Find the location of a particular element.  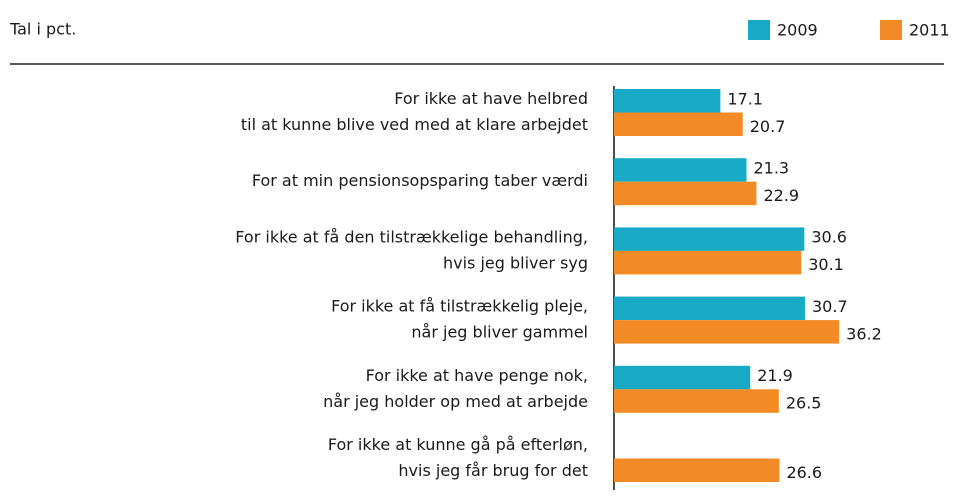

category-label: For ikke at kunne gå på efterløn, is located at coordinates (458, 444).